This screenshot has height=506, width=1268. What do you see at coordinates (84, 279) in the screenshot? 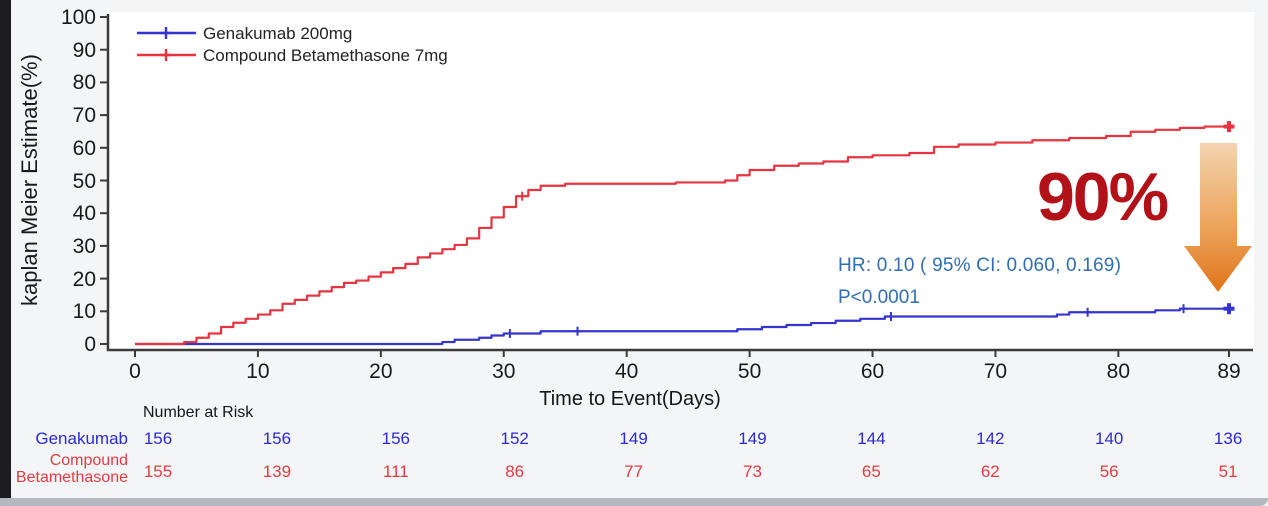
I see `y-tick-label: 20` at bounding box center [84, 279].